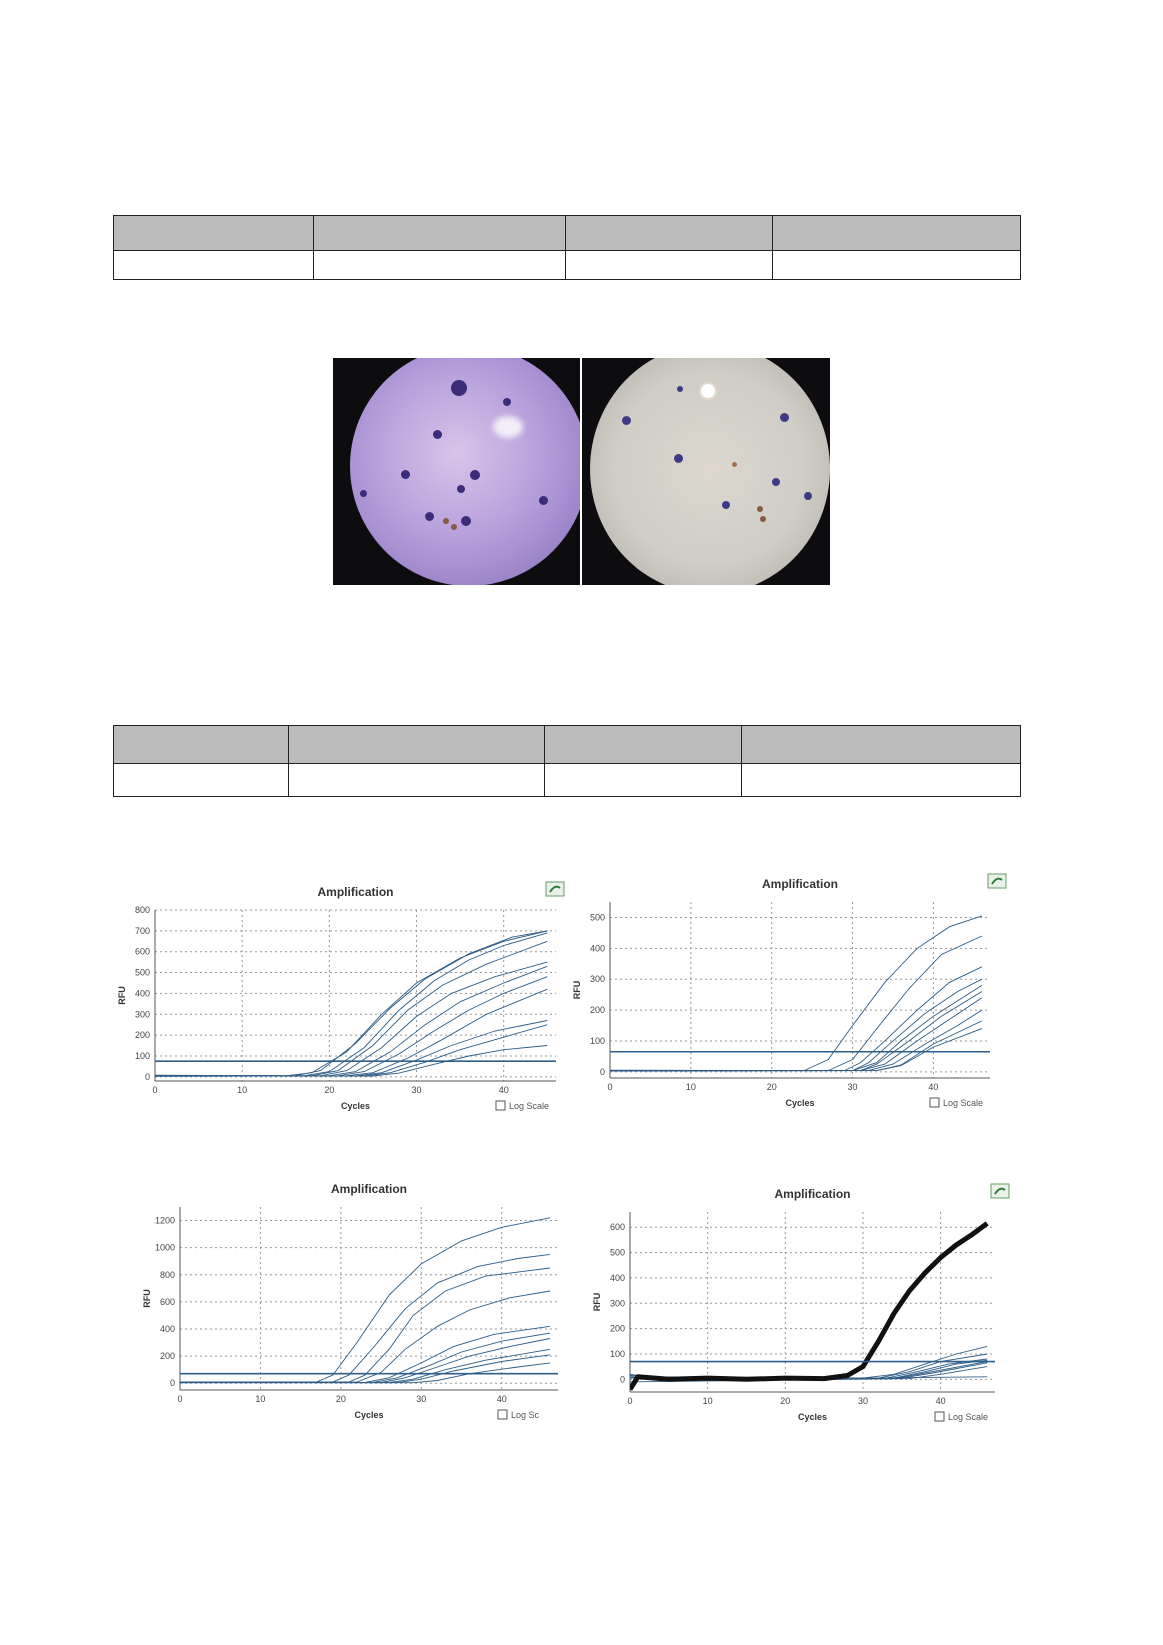 The width and height of the screenshot is (1163, 1645). Describe the element at coordinates (142, 931) in the screenshot. I see `y-tick-label: 700` at that location.